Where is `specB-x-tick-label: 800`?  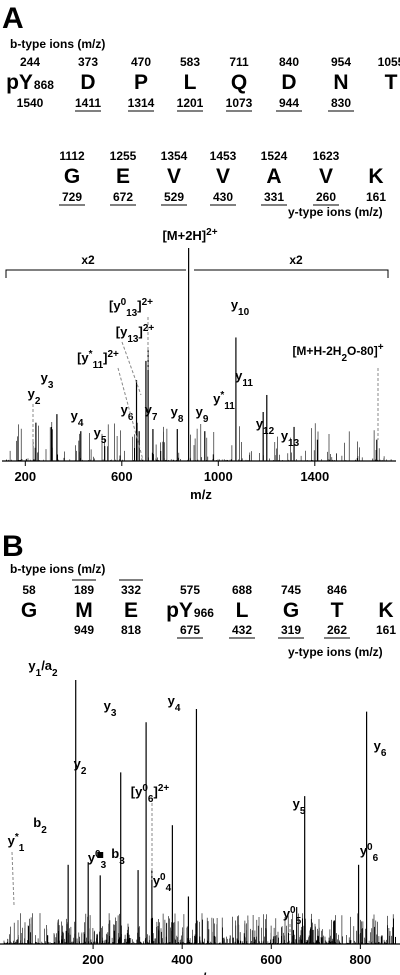
specB-x-tick-label: 800 is located at coordinates (361, 959).